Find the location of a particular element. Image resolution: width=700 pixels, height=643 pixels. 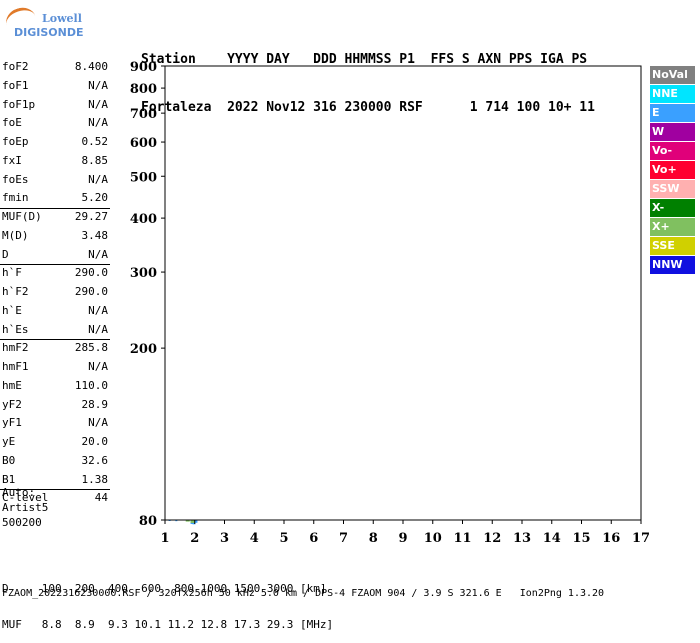

x-tick-label: 4 is located at coordinates (254, 538).